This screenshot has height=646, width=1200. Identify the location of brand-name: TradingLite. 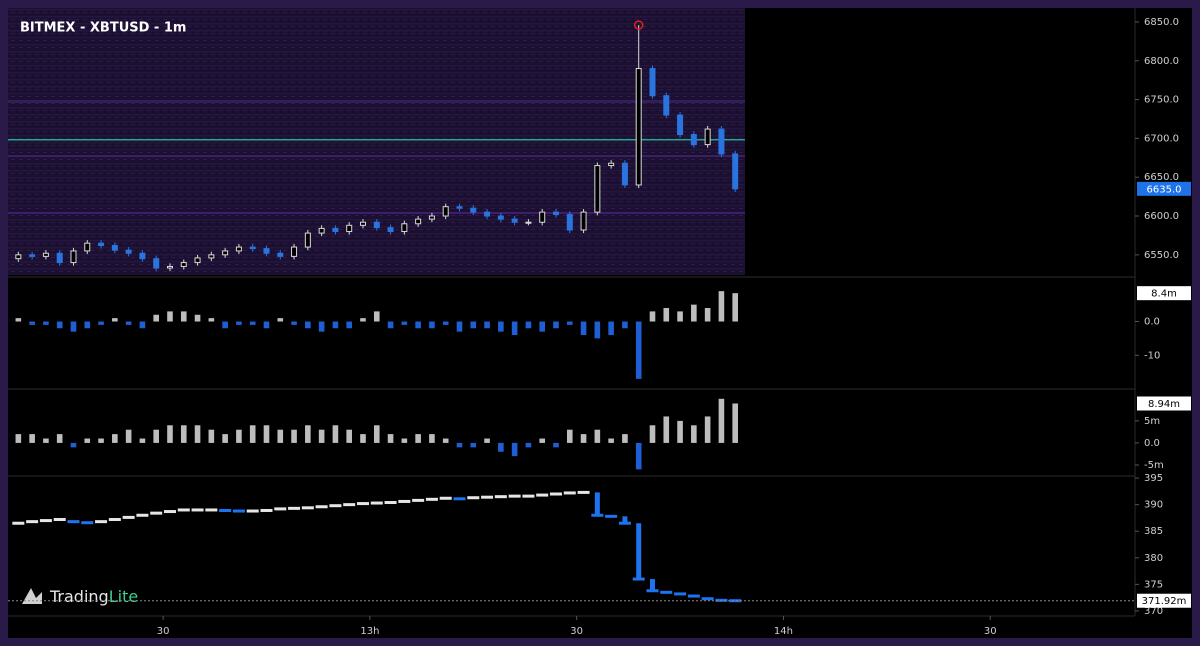
(93, 596).